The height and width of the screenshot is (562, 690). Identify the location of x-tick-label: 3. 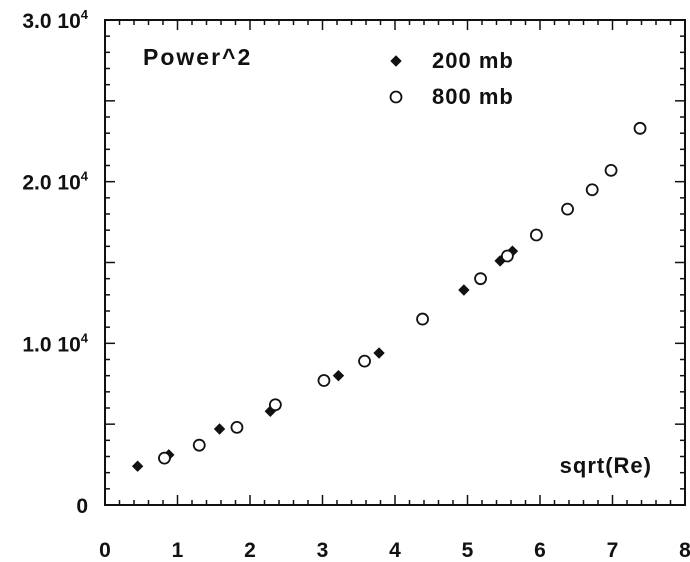
(323, 550).